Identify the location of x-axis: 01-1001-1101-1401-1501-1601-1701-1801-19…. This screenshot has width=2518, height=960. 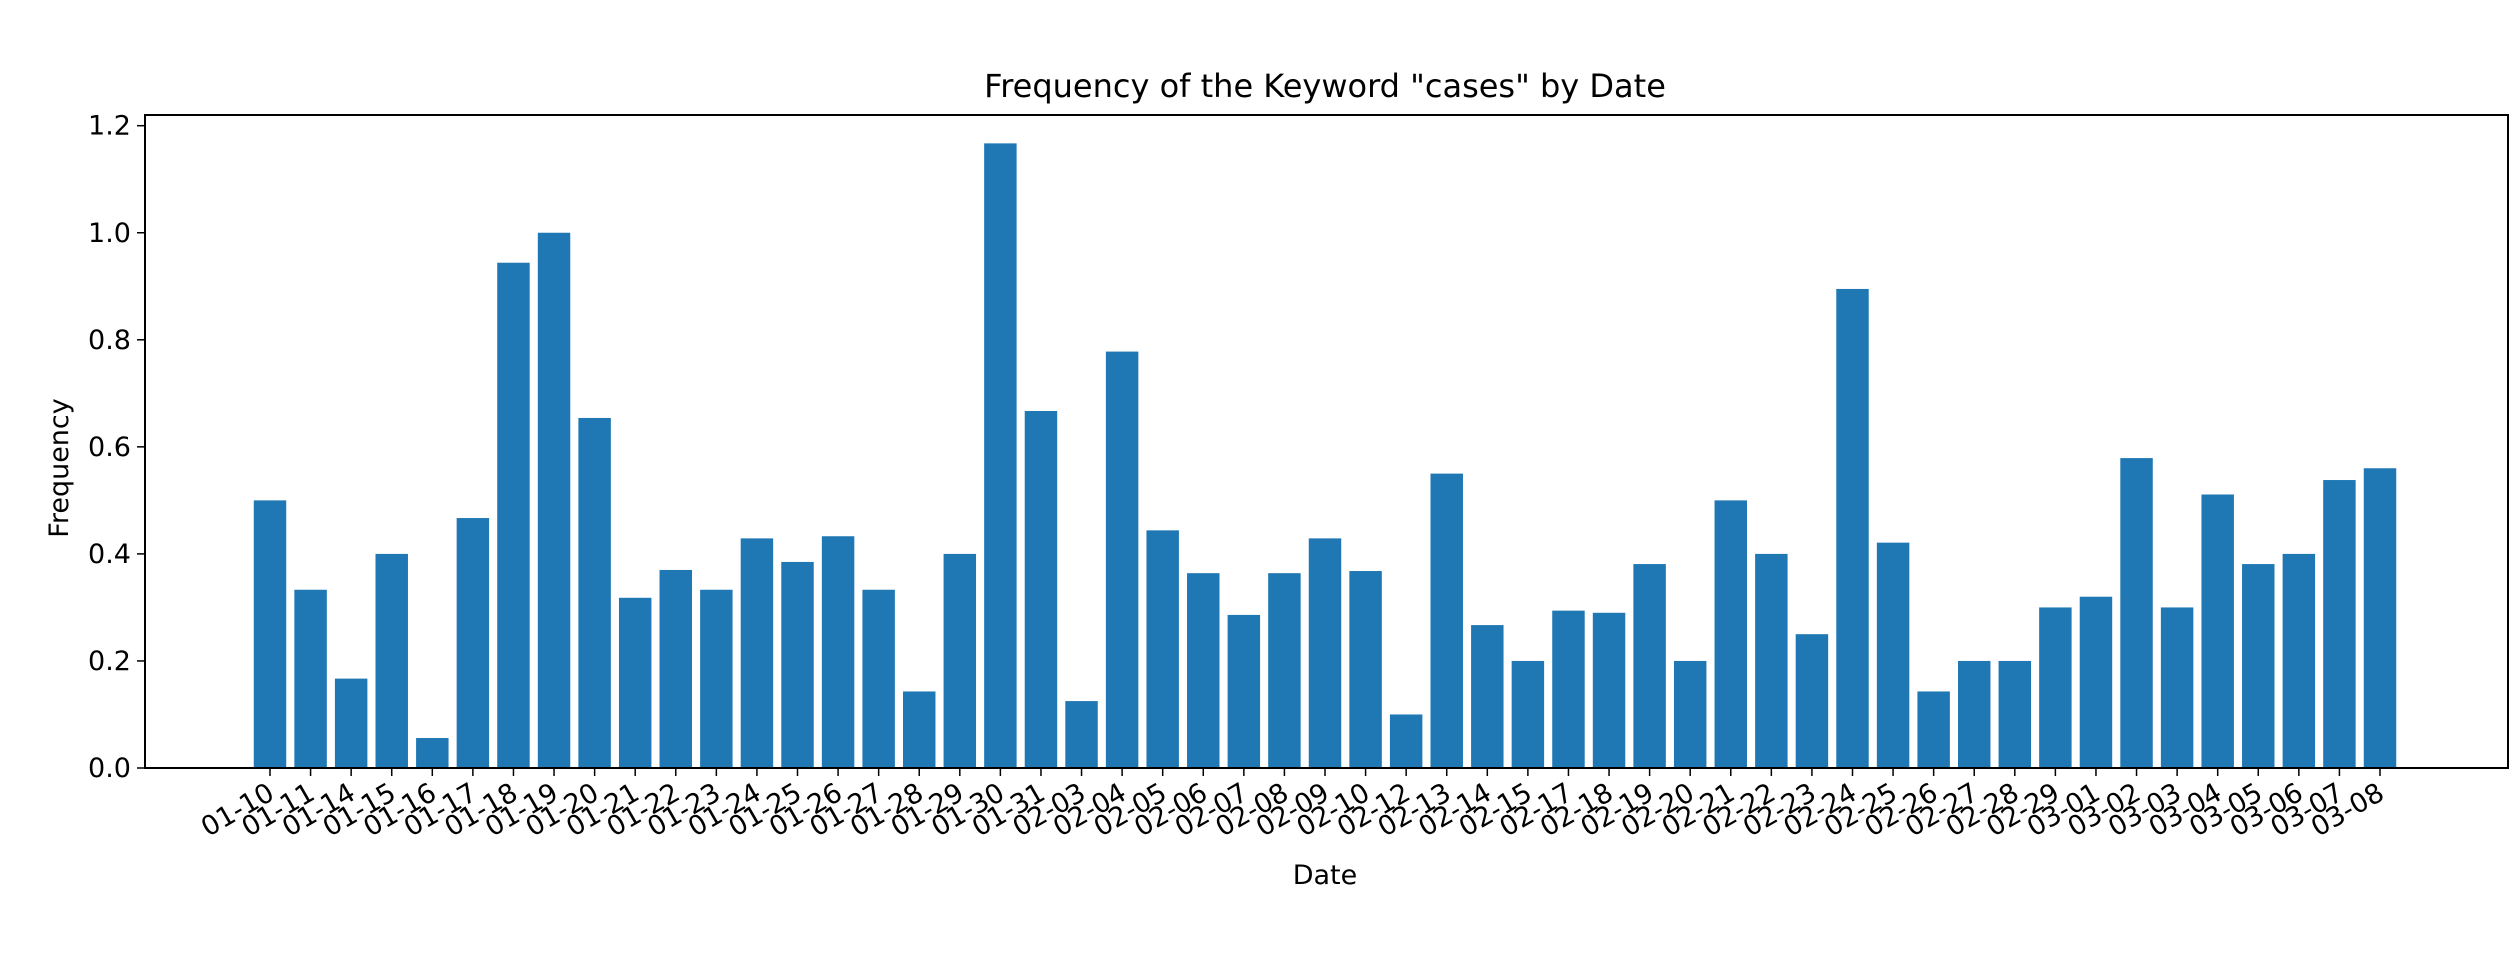
(1293, 805).